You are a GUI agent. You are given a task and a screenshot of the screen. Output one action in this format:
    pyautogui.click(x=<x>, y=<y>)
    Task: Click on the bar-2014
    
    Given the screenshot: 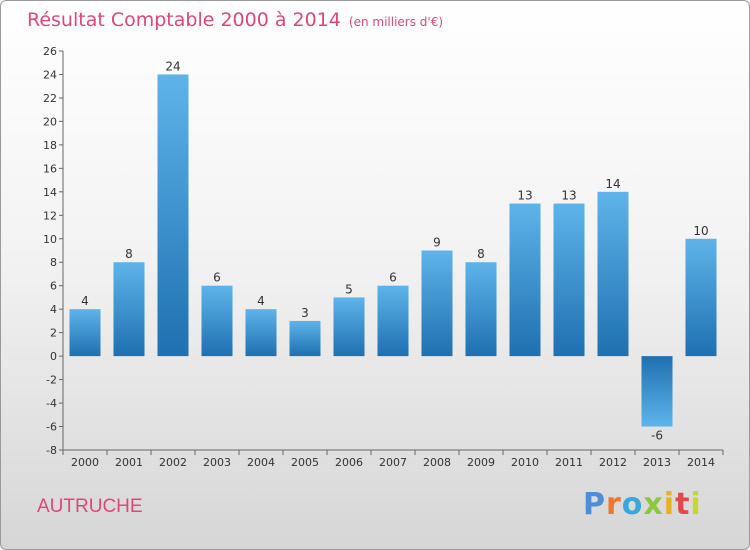 What is the action you would take?
    pyautogui.click(x=701, y=297)
    